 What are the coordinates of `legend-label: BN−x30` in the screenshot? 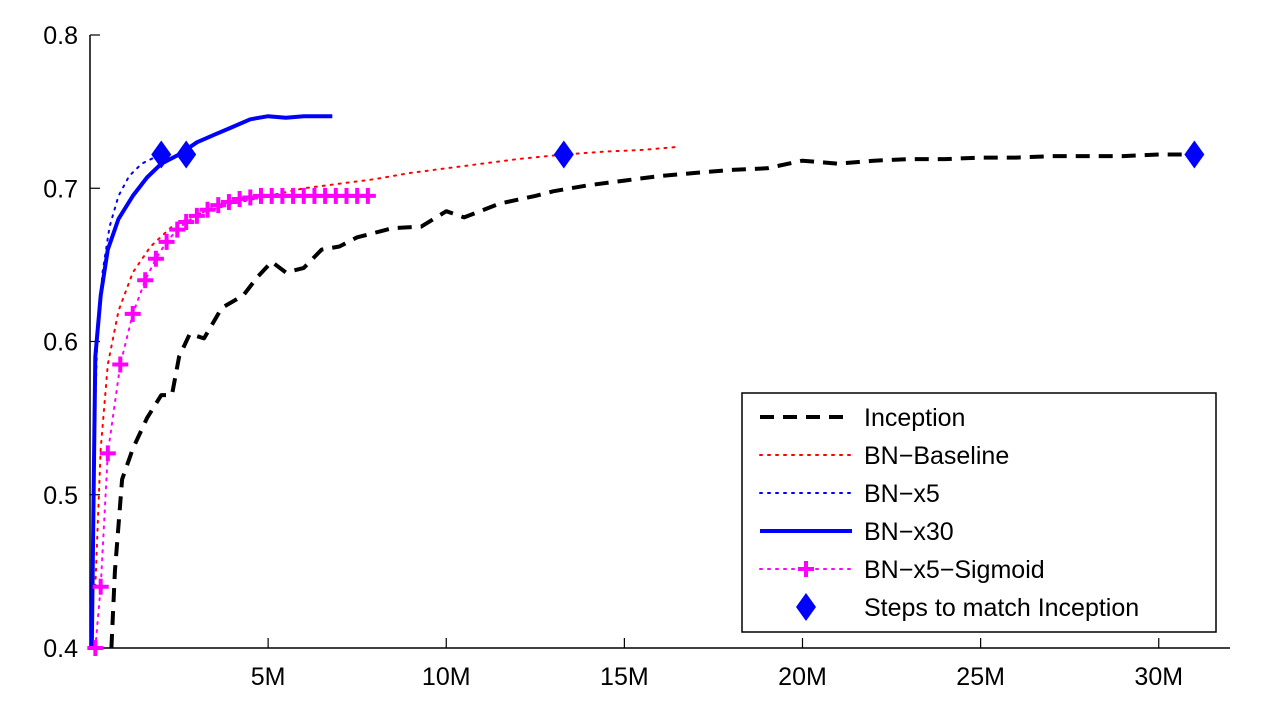 It's located at (909, 532).